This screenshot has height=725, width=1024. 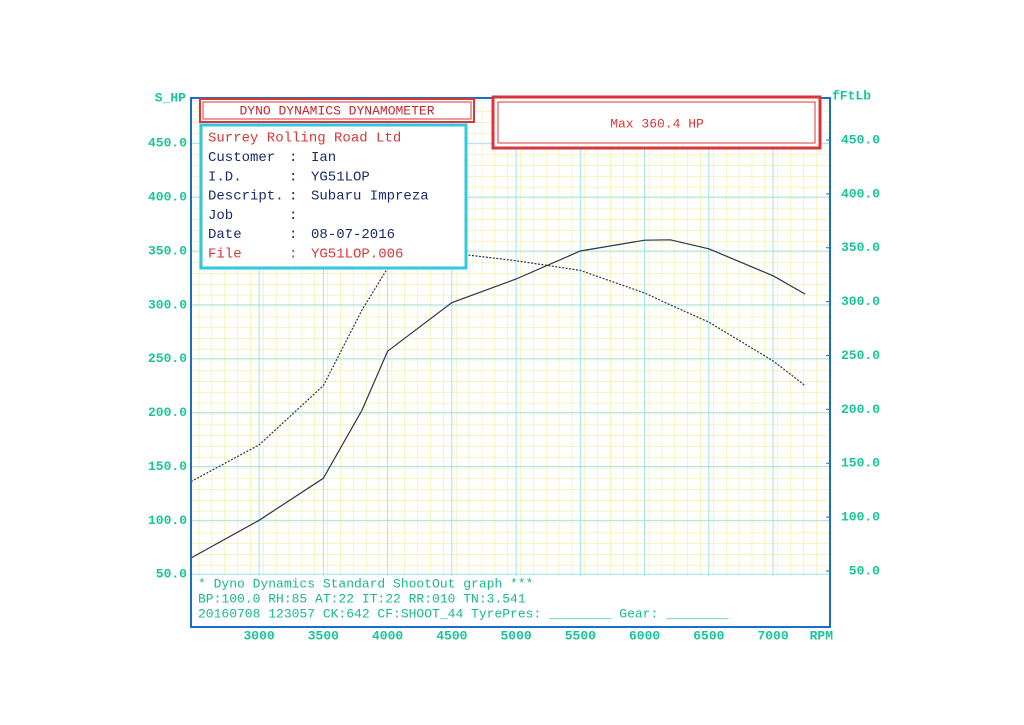 What do you see at coordinates (167, 412) in the screenshot?
I see `y-tick-label: 200.0` at bounding box center [167, 412].